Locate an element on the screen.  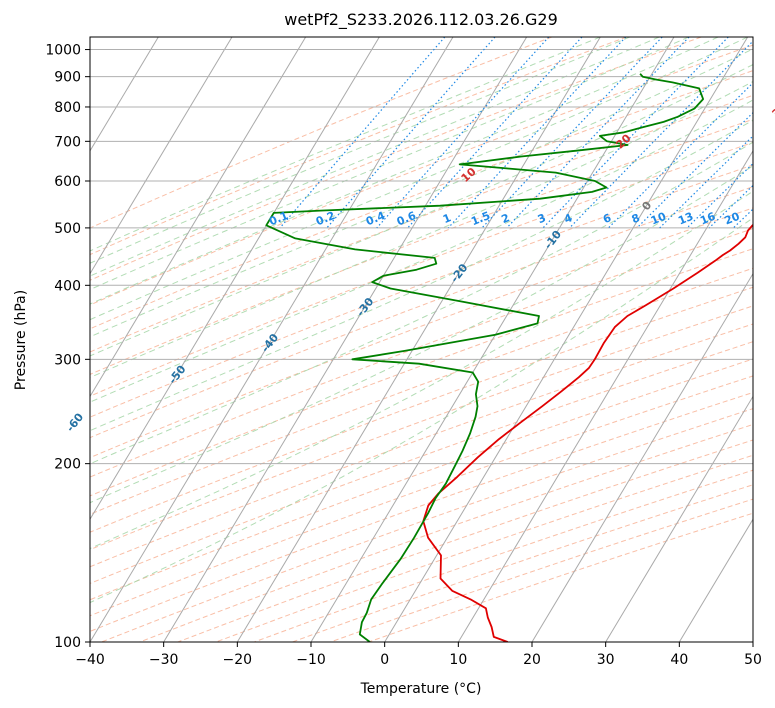
y-tick-label: 100 is located at coordinates (67, 643).